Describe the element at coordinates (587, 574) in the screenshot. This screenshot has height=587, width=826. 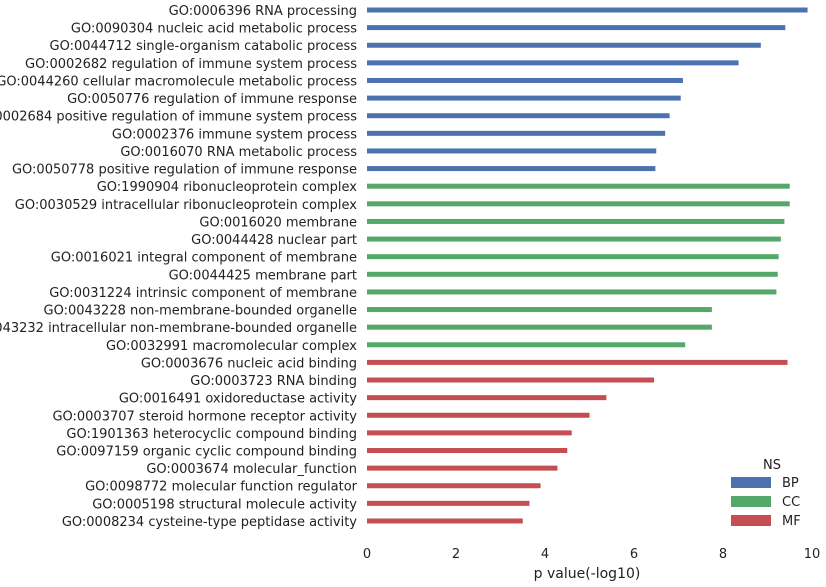
I see `x-axis-label: p value(-log10)` at that location.